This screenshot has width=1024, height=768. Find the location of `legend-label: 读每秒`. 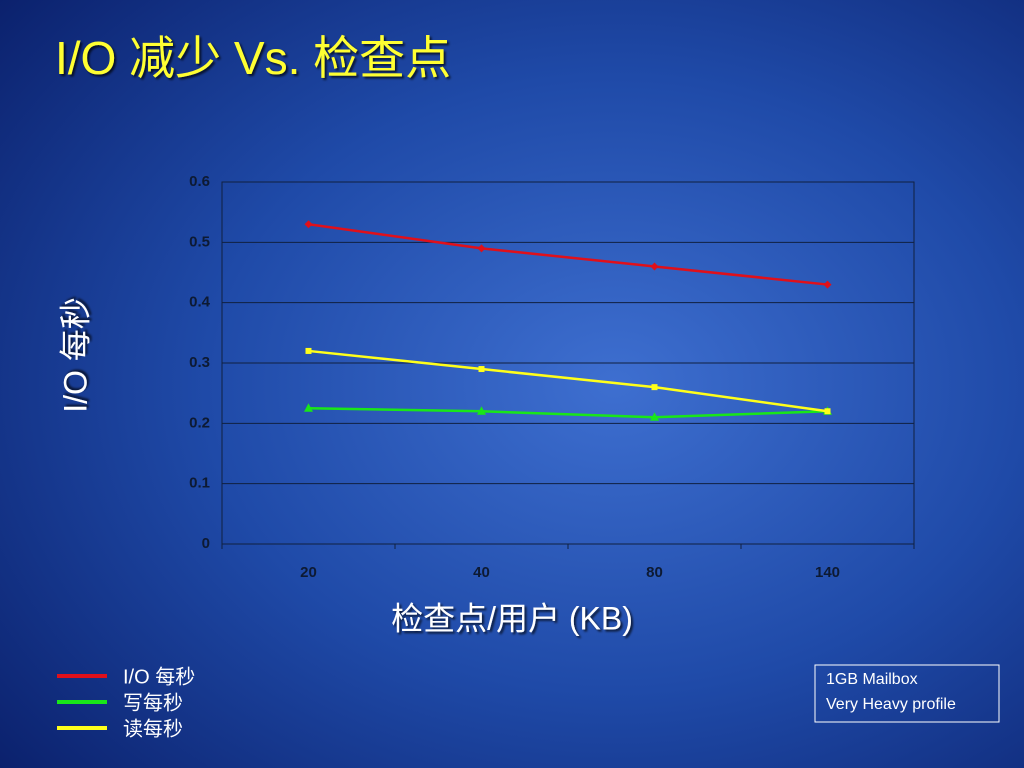

legend-label: 读每秒 is located at coordinates (153, 728).